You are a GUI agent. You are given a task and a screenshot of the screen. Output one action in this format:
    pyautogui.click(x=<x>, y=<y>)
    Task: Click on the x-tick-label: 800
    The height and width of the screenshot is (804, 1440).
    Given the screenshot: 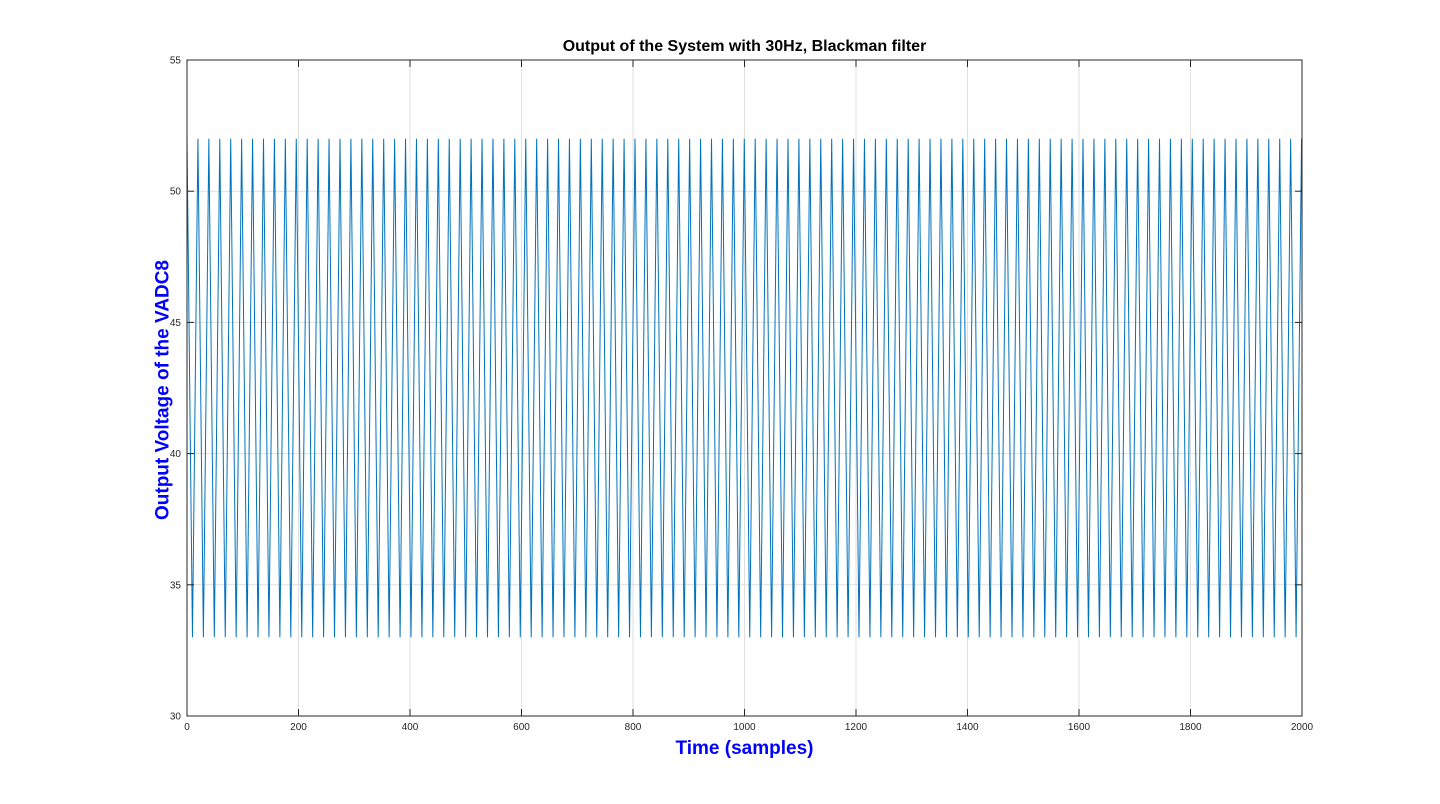 What is the action you would take?
    pyautogui.click(x=633, y=727)
    